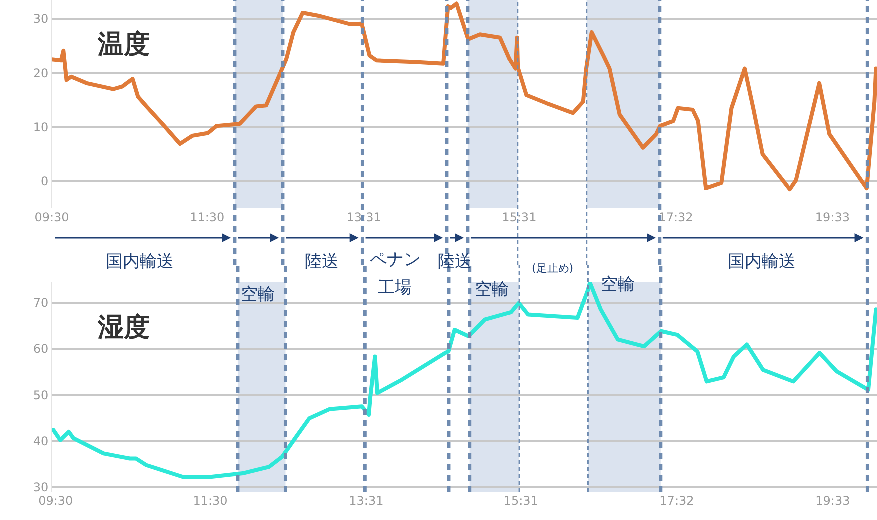 This screenshot has width=877, height=520. What do you see at coordinates (41, 73) in the screenshot?
I see `y-tick-label: 20` at bounding box center [41, 73].